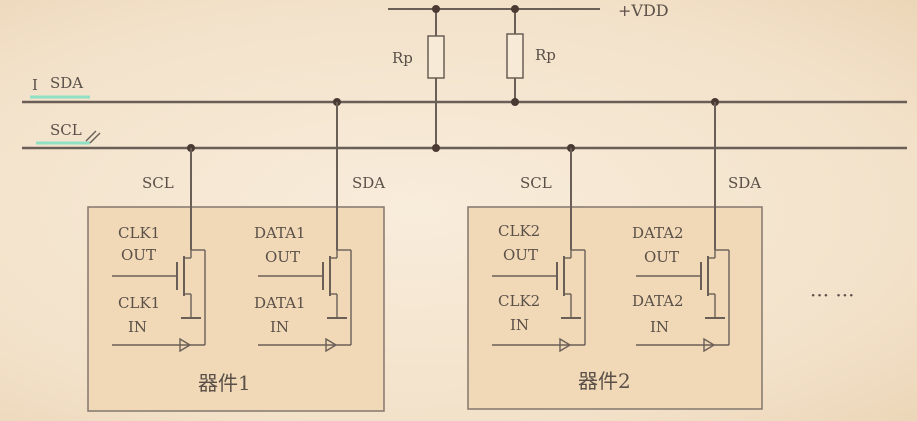 This screenshot has height=421, width=917. What do you see at coordinates (545, 55) in the screenshot?
I see `rp2-label: Rp` at bounding box center [545, 55].